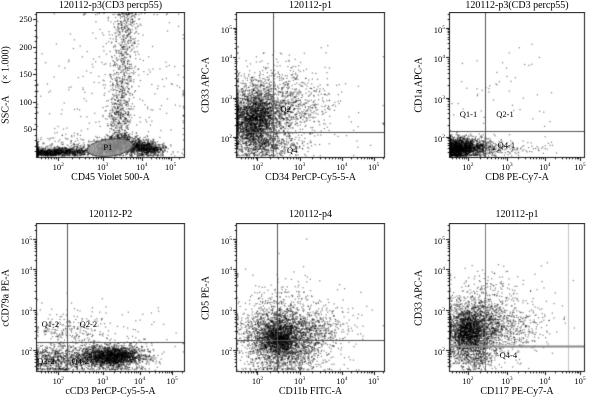 Image resolution: width=600 pixels, height=401 pixels. Describe the element at coordinates (517, 391) in the screenshot. I see `x-axis-label: CD117 PE-Cy7-A` at that location.